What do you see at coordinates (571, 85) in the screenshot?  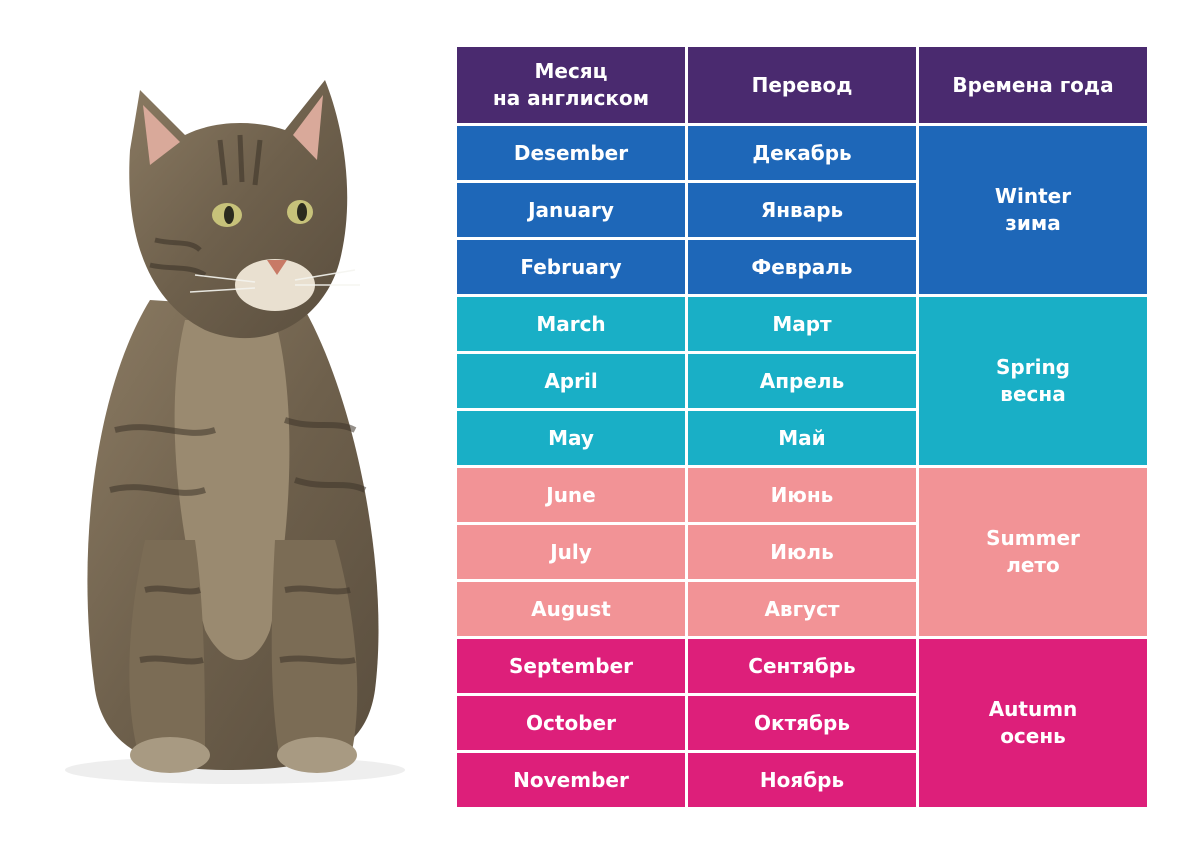 I see `header-month-english: Месяц на англиском` at bounding box center [571, 85].